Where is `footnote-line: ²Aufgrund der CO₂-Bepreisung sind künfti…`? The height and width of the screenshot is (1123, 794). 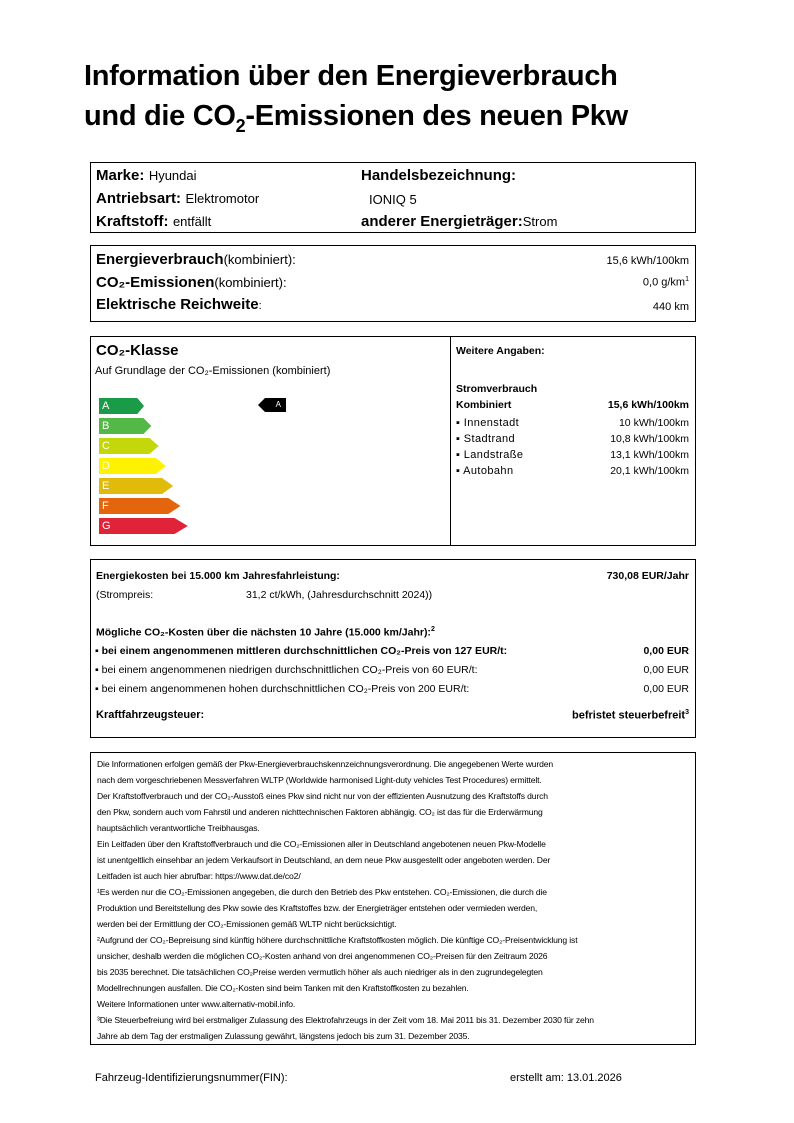 footnote-line: ²Aufgrund der CO₂-Bepreisung sind künfti… is located at coordinates (337, 940).